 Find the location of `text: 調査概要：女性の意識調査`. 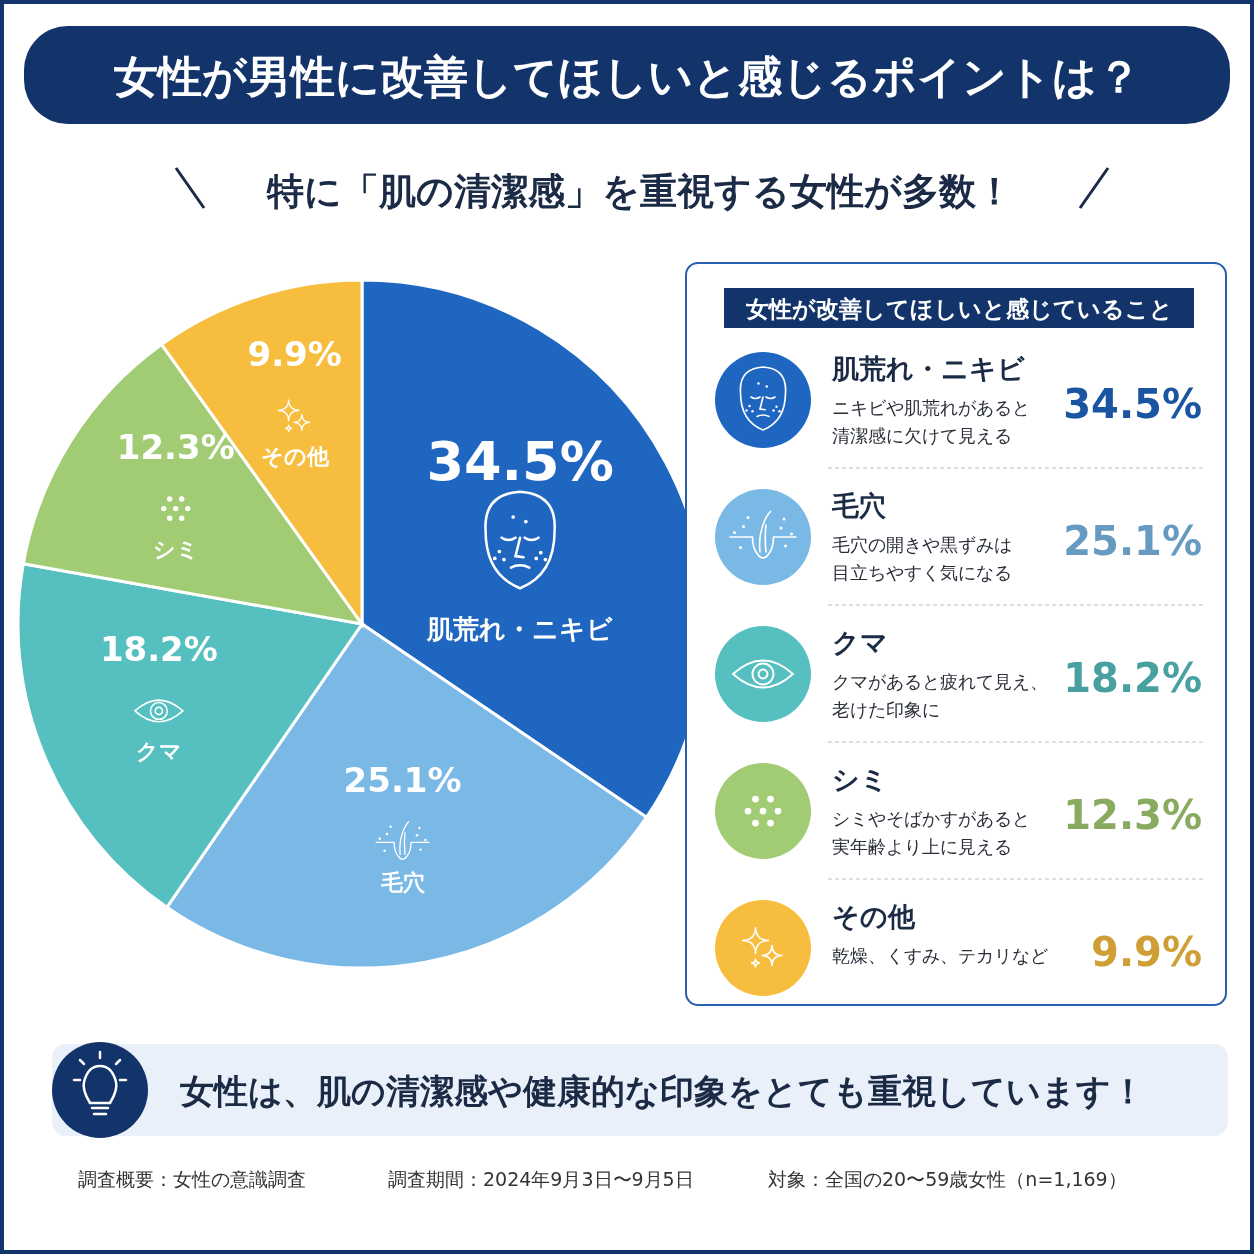

text: 調査概要：女性の意識調査 is located at coordinates (192, 1179).